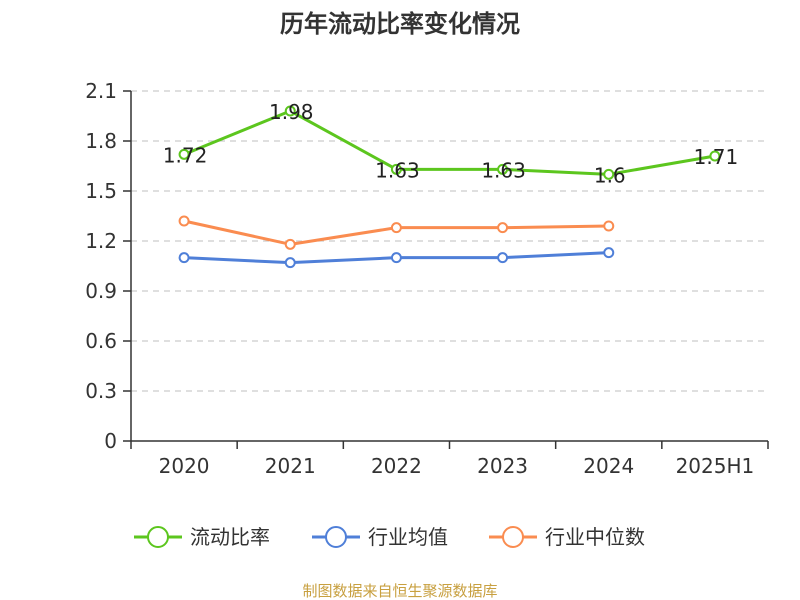 The image size is (800, 600). Describe the element at coordinates (101, 191) in the screenshot. I see `y-tick-label: 1.5` at that location.